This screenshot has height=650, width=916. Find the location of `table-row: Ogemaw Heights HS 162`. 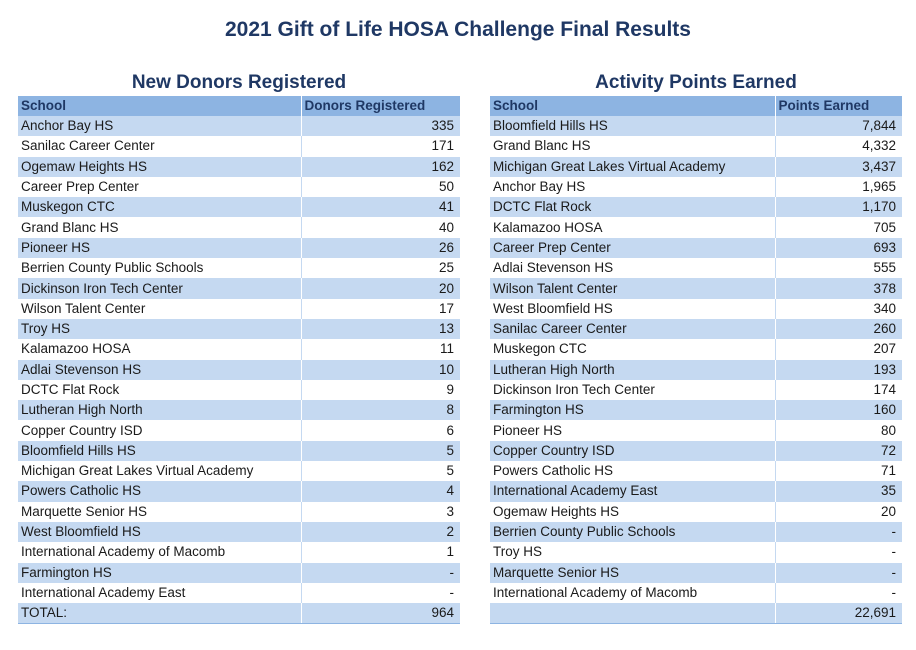

table-row: Ogemaw Heights HS 162 is located at coordinates (239, 166).